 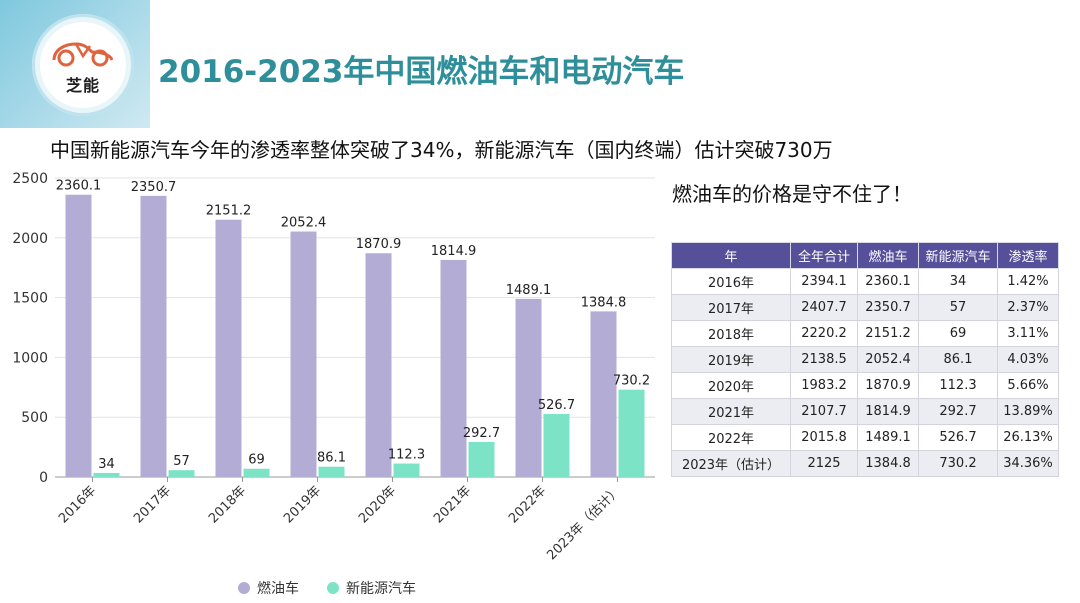 I want to click on table-row: 2019年 2138.5 2052.4 86.1 4.03%, so click(x=865, y=359).